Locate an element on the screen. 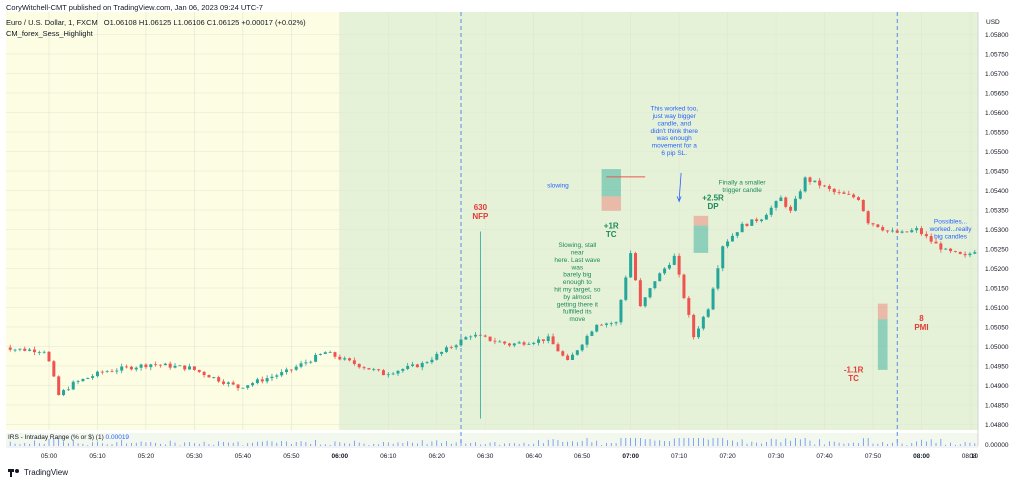 This screenshot has width=1024, height=489. symbol-name: Euro / U.S. Dollar, 1, FXCM is located at coordinates (52, 22).